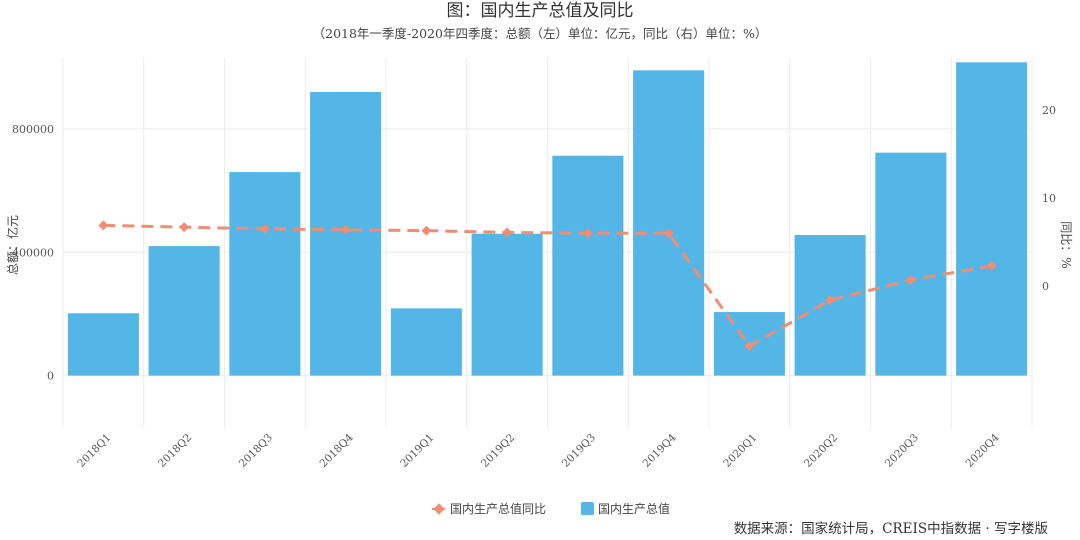  I want to click on x-tick-label: 2019Q2, so click(498, 451).